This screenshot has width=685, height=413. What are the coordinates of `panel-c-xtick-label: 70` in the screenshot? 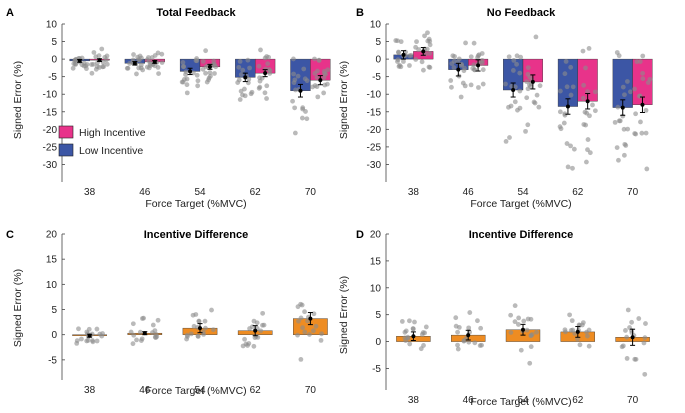 It's located at (311, 390).